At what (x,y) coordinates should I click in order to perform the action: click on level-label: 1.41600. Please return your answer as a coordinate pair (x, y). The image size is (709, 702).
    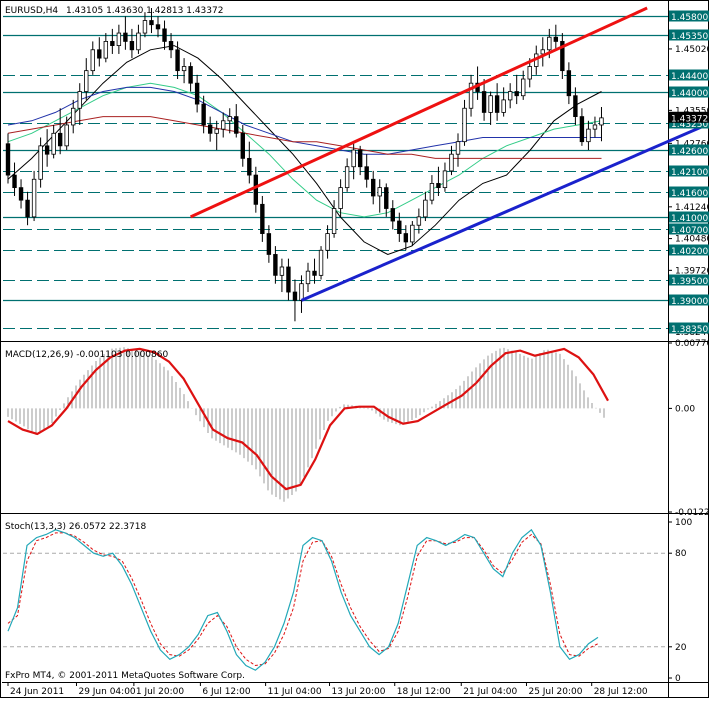
    Looking at the image, I should click on (689, 194).